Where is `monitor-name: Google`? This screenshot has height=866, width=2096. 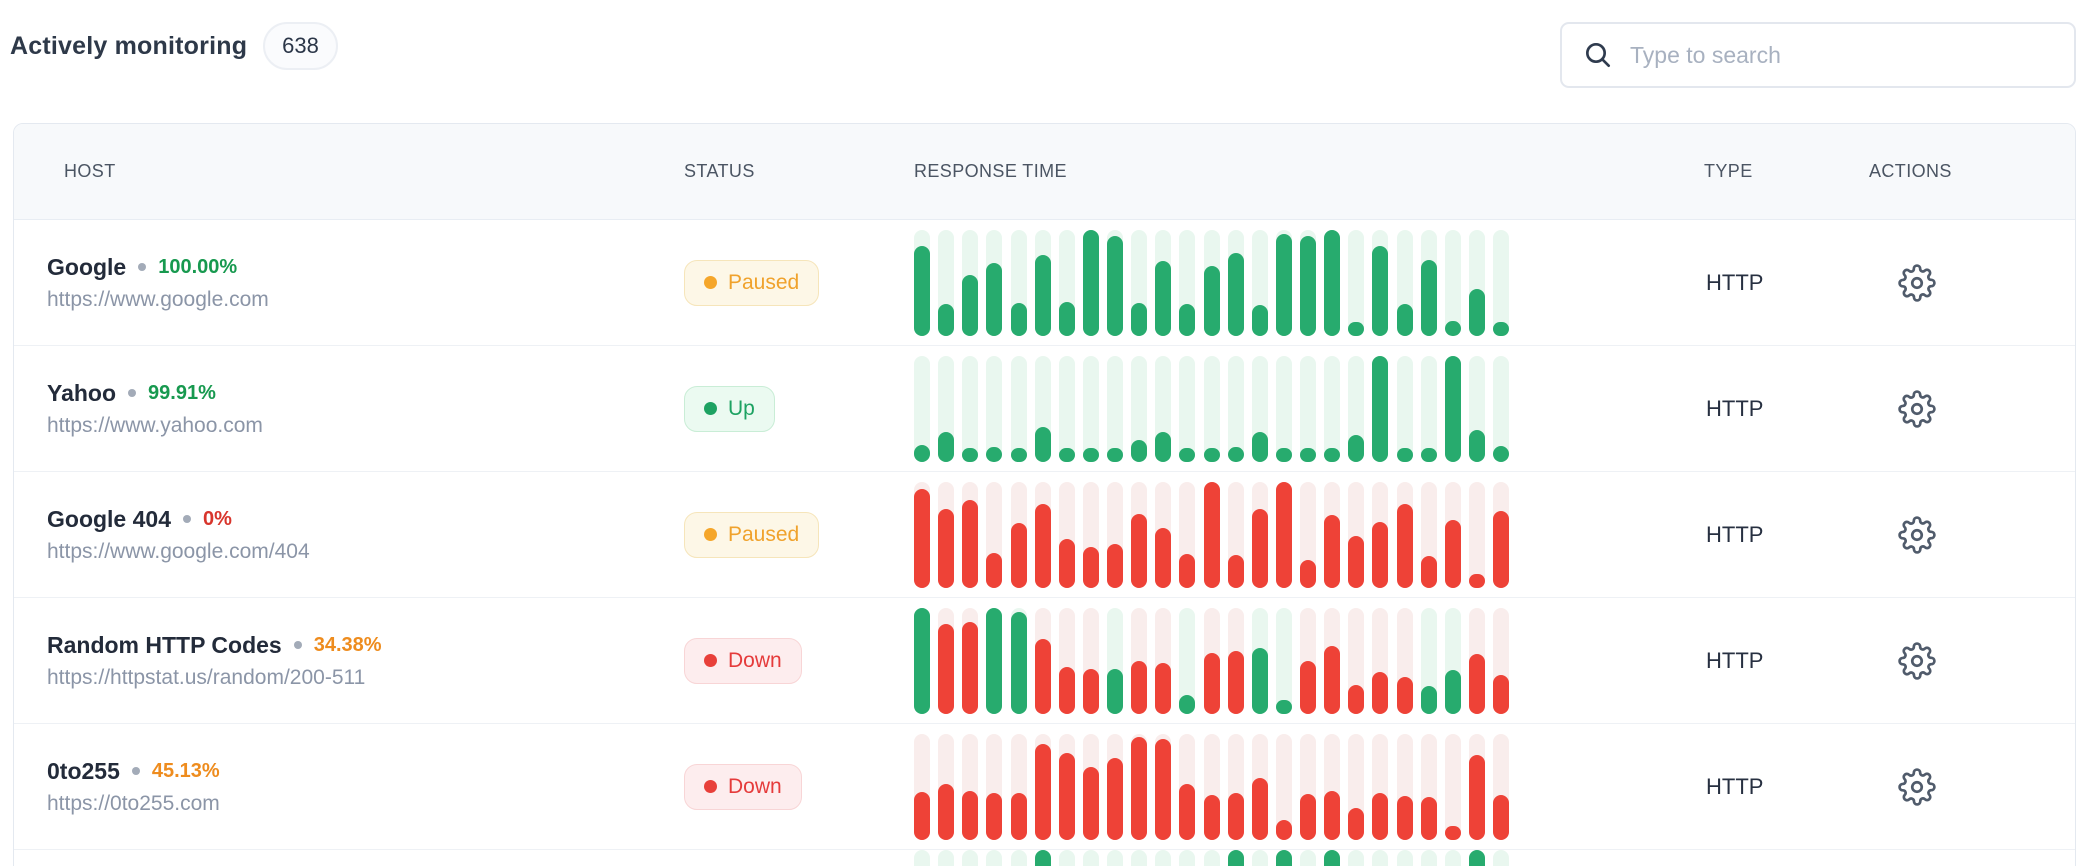 monitor-name: Google is located at coordinates (87, 266).